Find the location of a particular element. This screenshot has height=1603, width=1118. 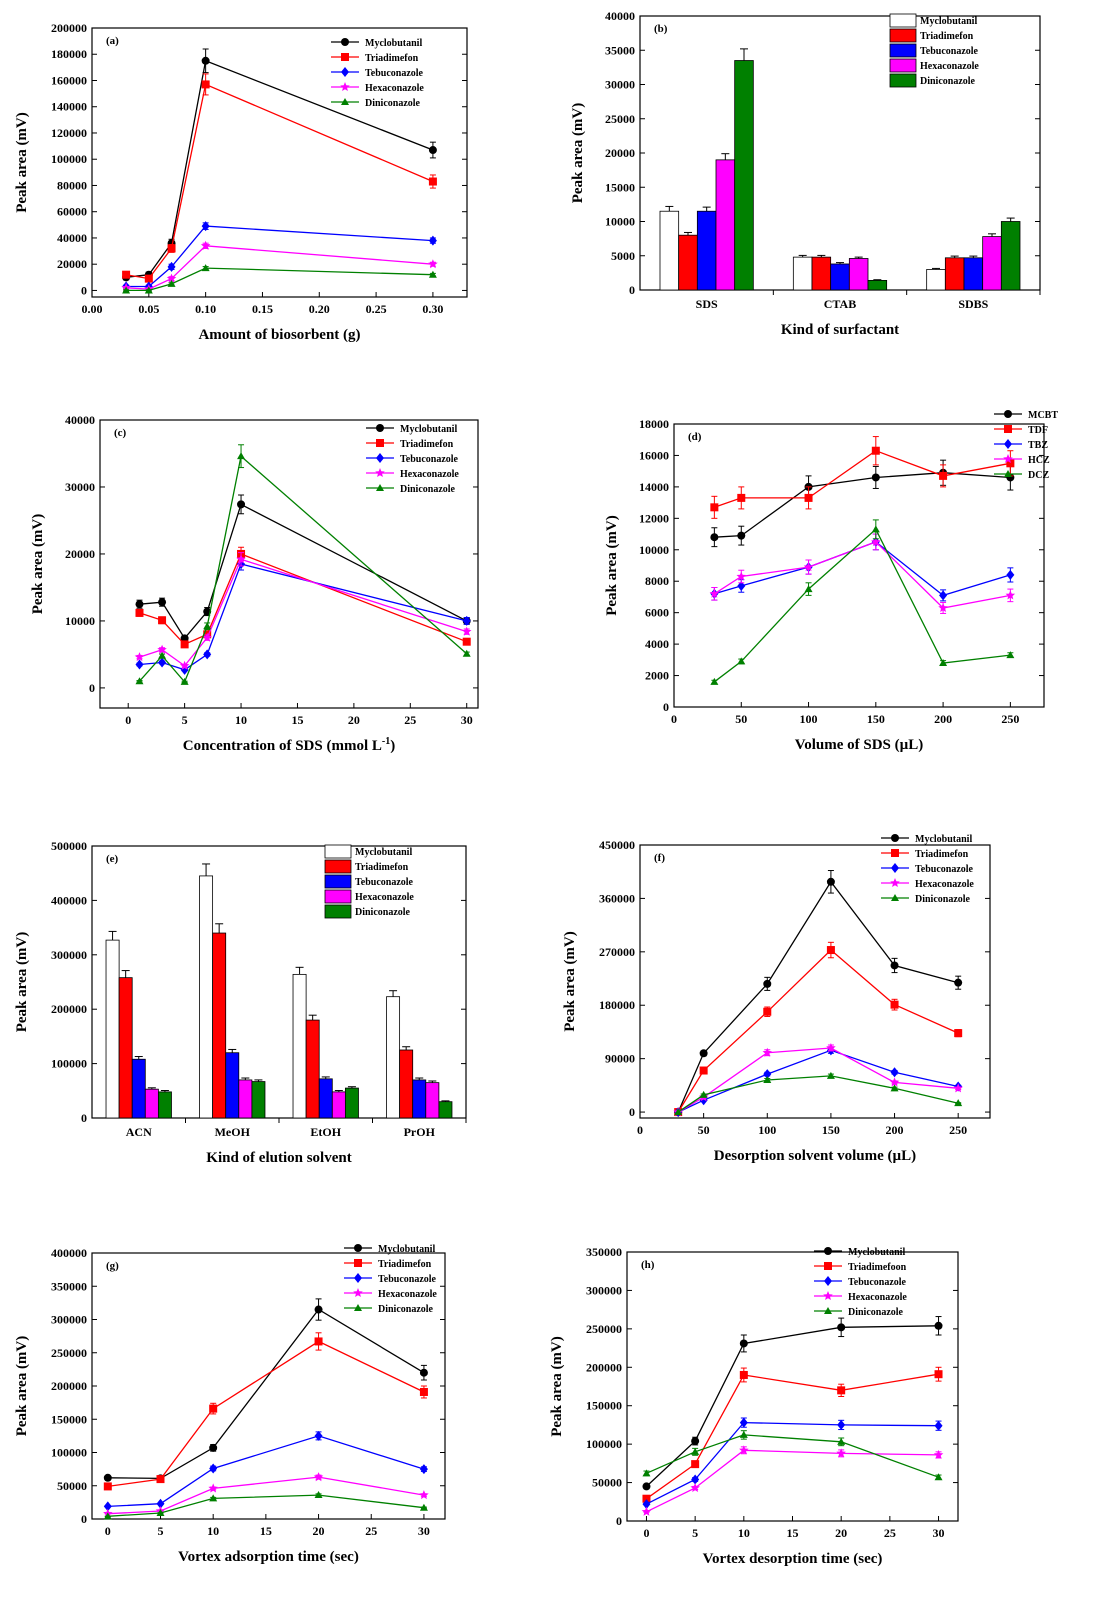

x-axis-title: Concentration of SDS (mmol L-1) is located at coordinates (289, 745).